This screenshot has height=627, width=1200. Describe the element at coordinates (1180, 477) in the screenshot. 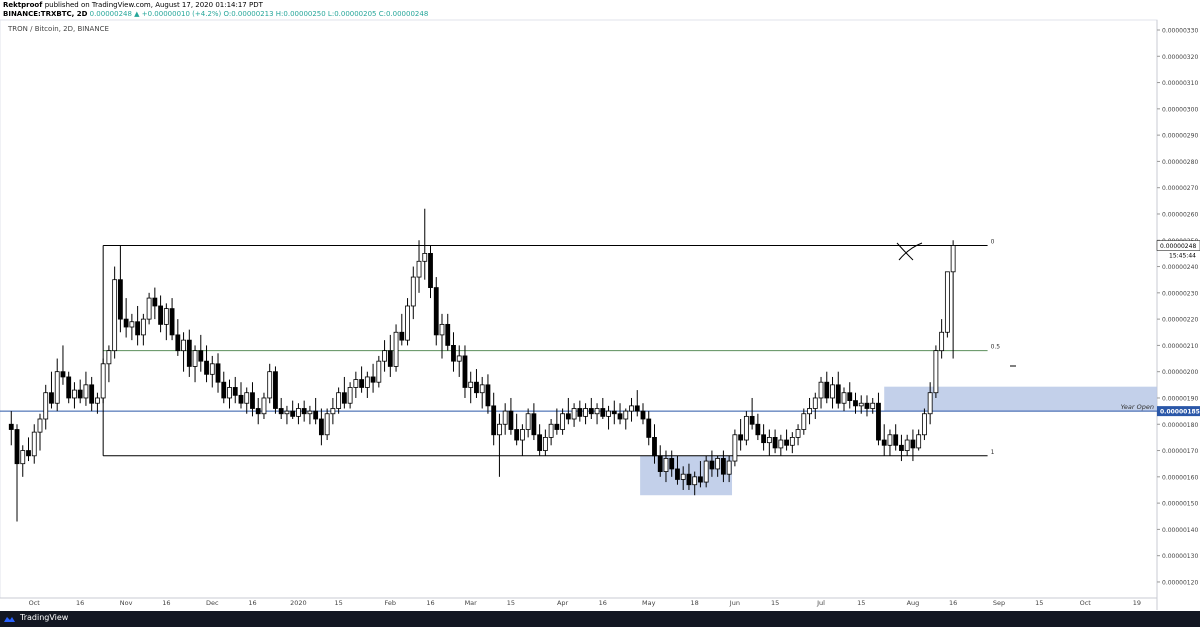

I see `y-tick-label: 0.00000160` at that location.